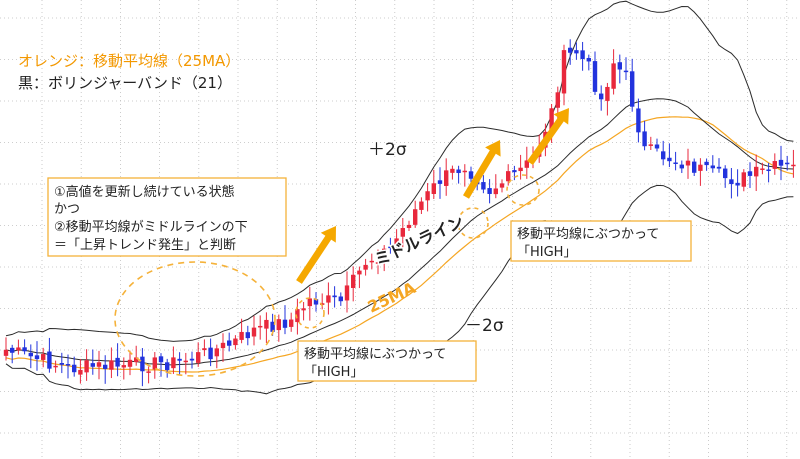  What do you see at coordinates (333, 372) in the screenshot?
I see `callout-left-text-2: 「HIGH」` at bounding box center [333, 372].